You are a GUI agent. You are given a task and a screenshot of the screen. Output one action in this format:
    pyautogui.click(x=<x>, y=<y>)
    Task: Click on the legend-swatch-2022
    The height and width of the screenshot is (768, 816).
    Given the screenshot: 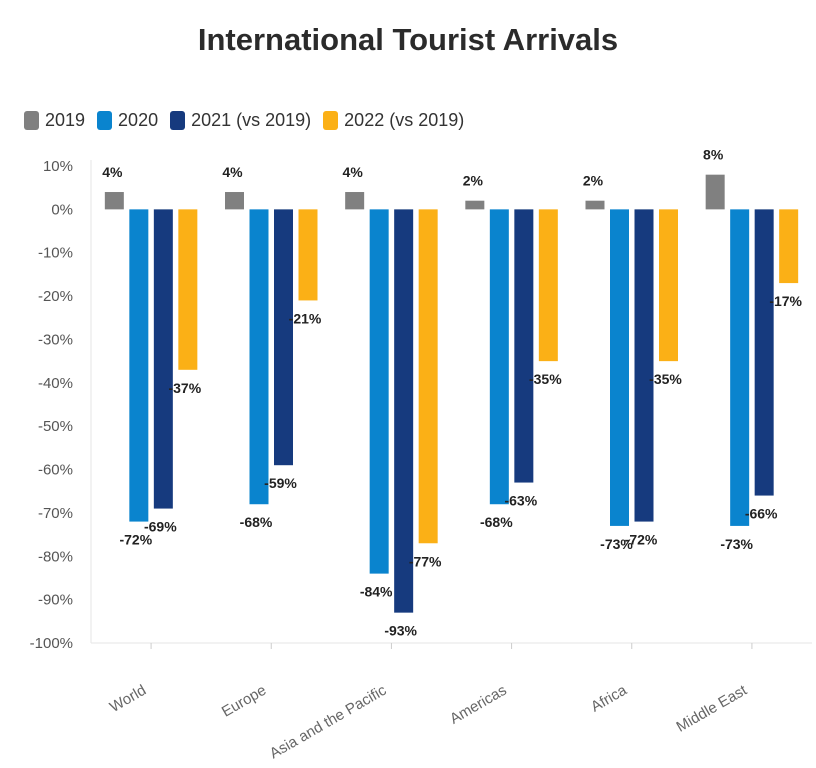 What is the action you would take?
    pyautogui.click(x=331, y=120)
    